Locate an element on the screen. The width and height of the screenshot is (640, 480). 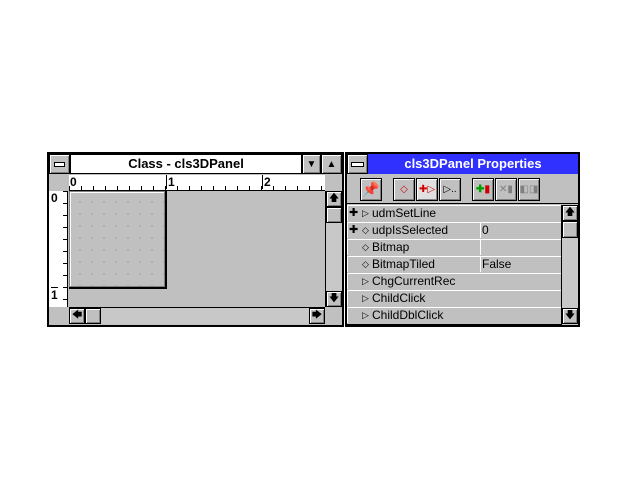
panel-shadow is located at coordinates (118, 240).